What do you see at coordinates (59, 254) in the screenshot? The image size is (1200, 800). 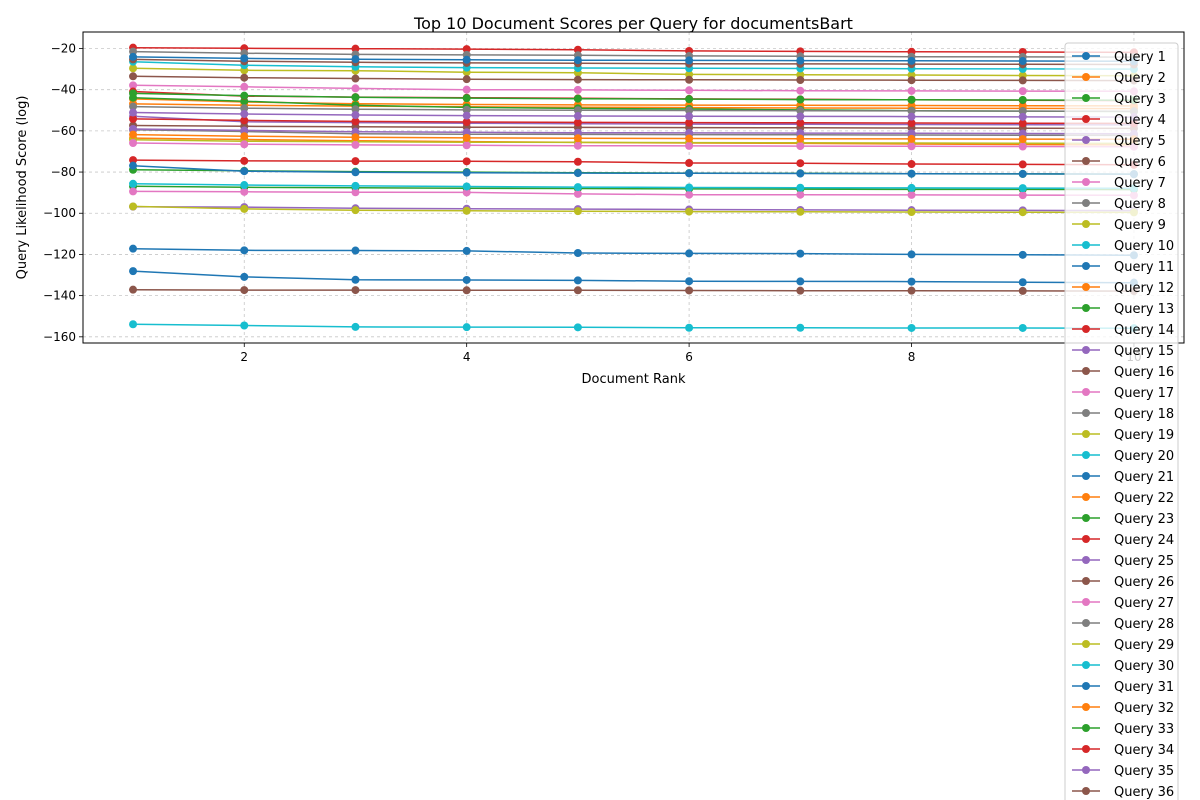 I see `y-tick-label: −120` at bounding box center [59, 254].